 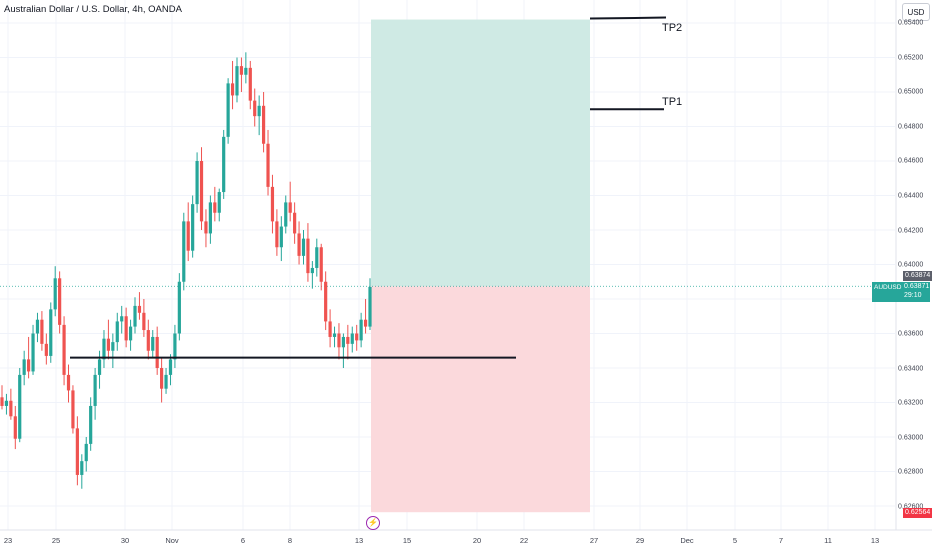 What do you see at coordinates (480, 399) in the screenshot?
I see `loss-zone` at bounding box center [480, 399].